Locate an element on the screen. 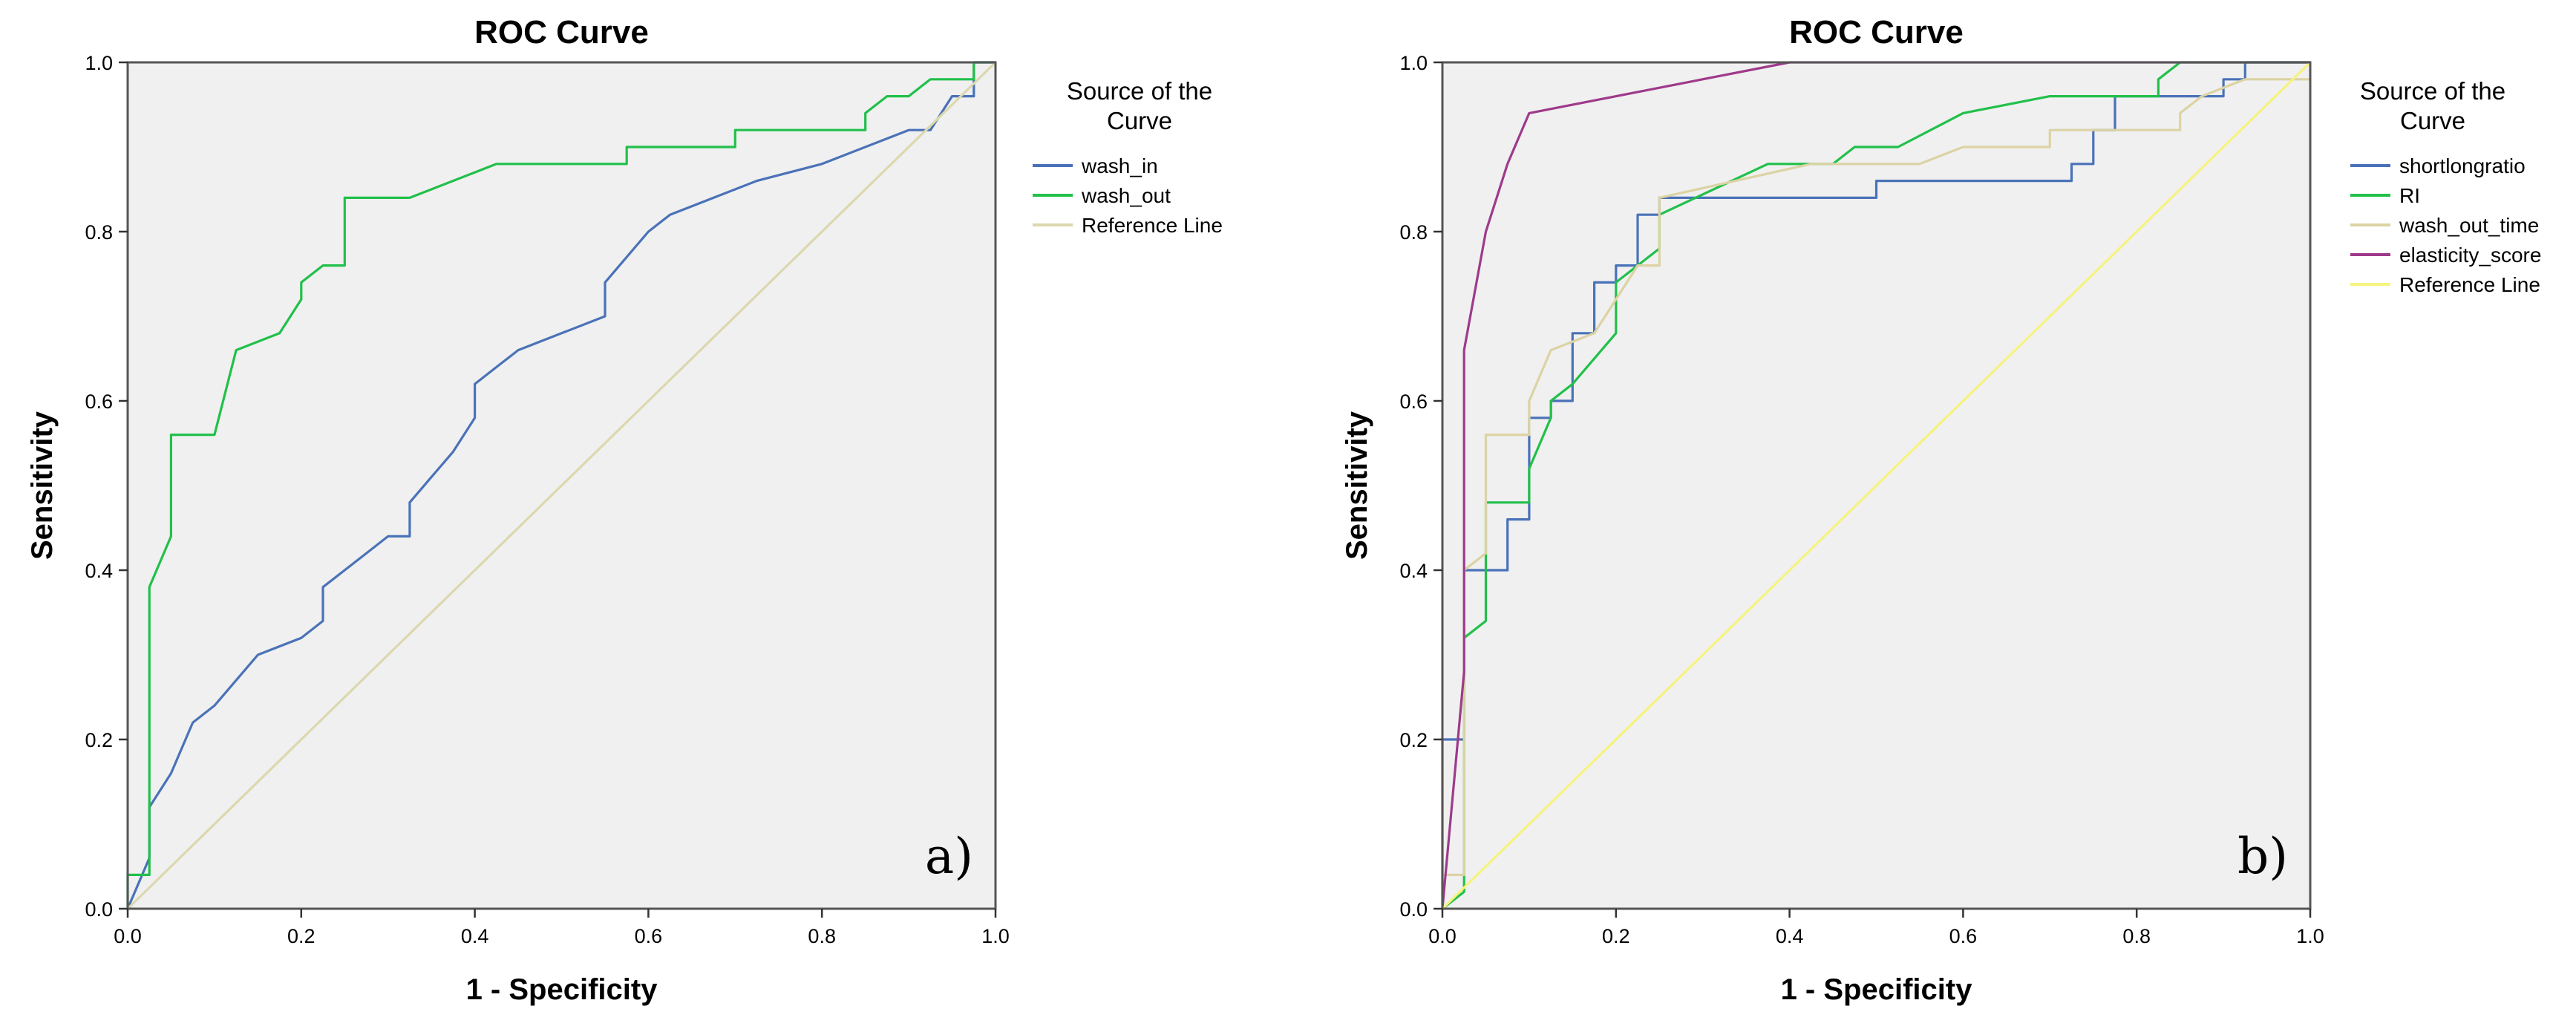  legend-entry: shortlongratio is located at coordinates (2462, 165).